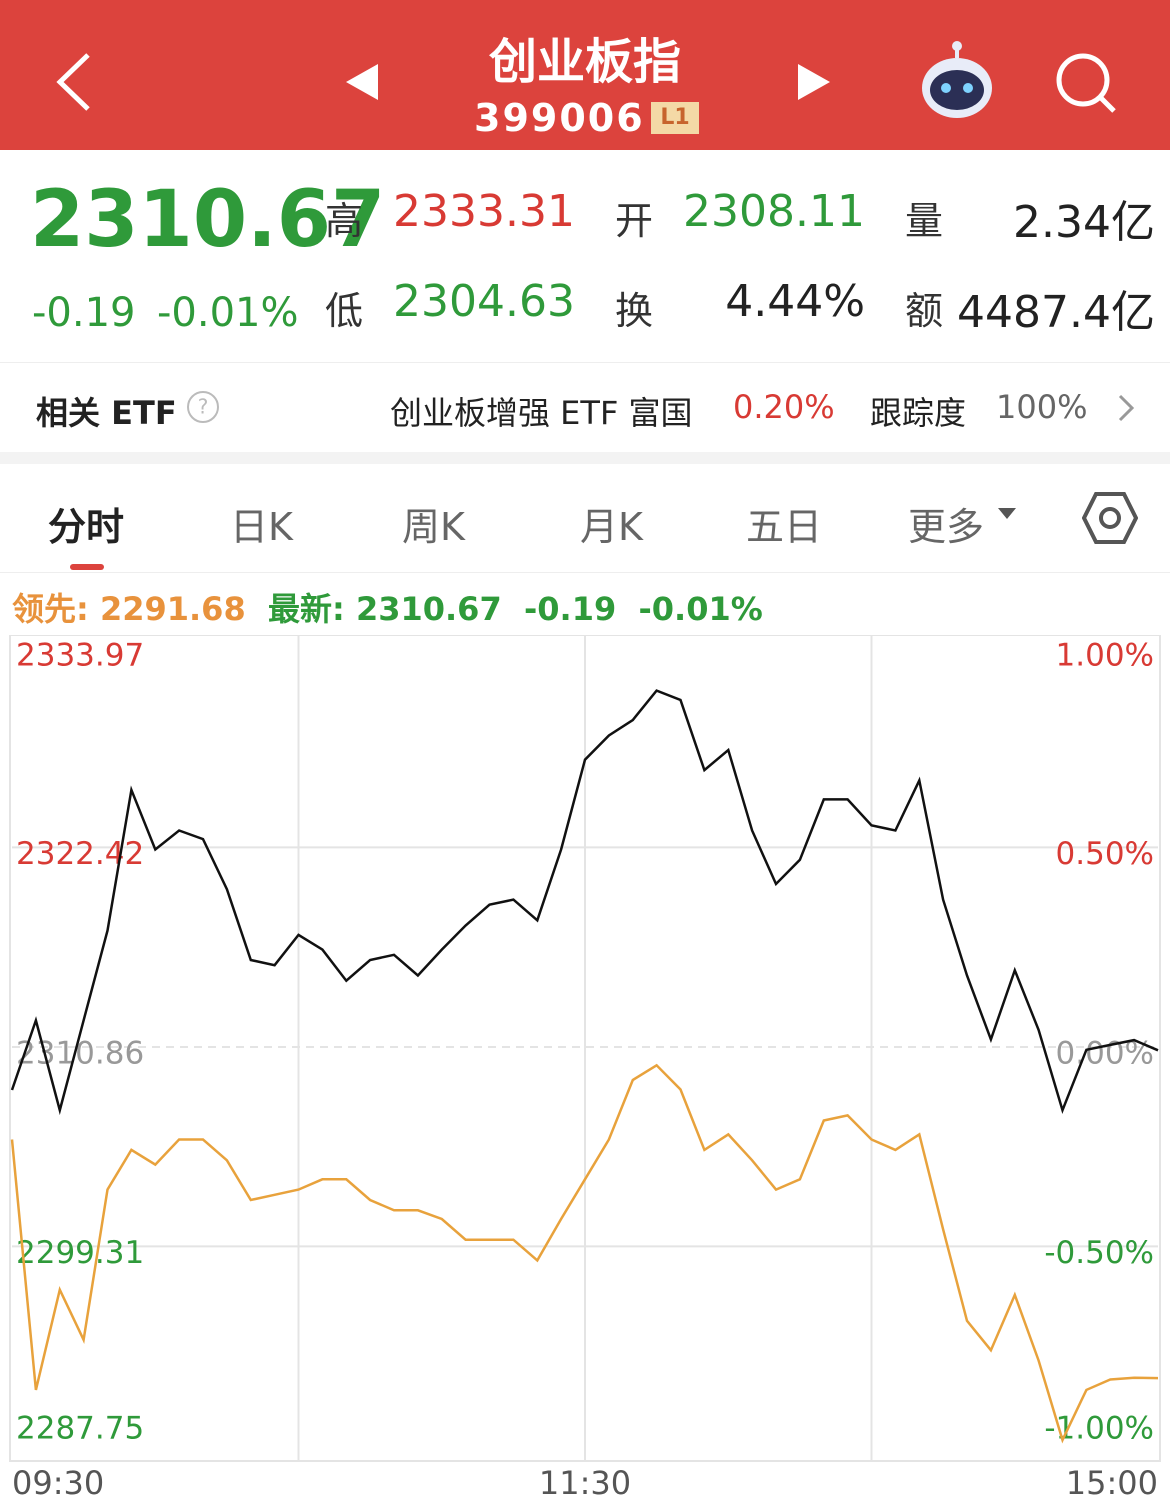  Describe the element at coordinates (344, 311) in the screenshot. I see `field-label: 低` at that location.